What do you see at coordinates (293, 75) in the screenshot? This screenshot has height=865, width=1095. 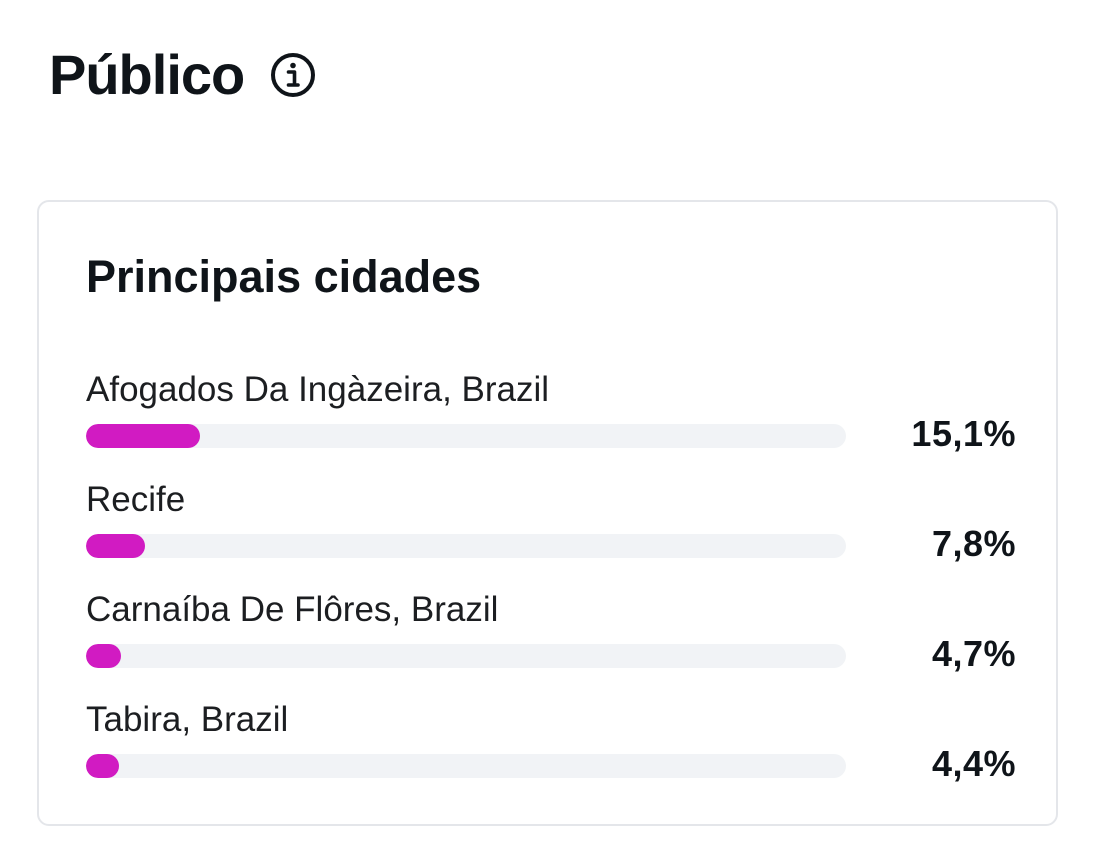 I see `info-icon` at bounding box center [293, 75].